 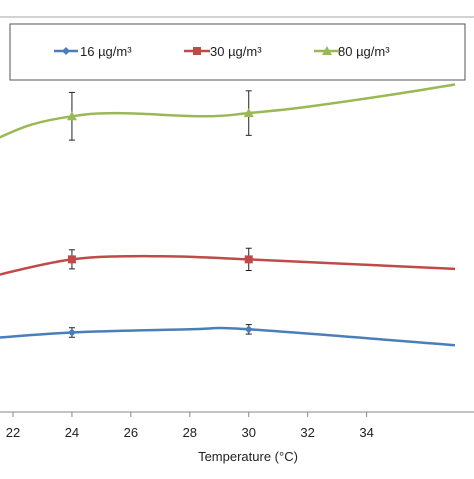 What do you see at coordinates (197, 51) in the screenshot?
I see `legend-marker-30-square` at bounding box center [197, 51].